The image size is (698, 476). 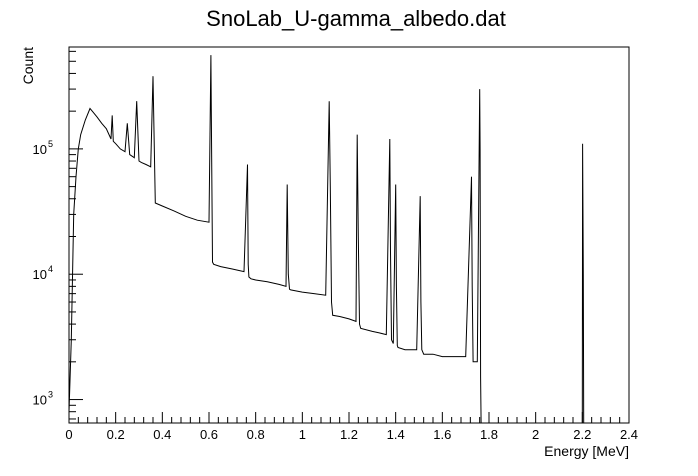 I want to click on y-axis-label: Count, so click(x=28, y=65).